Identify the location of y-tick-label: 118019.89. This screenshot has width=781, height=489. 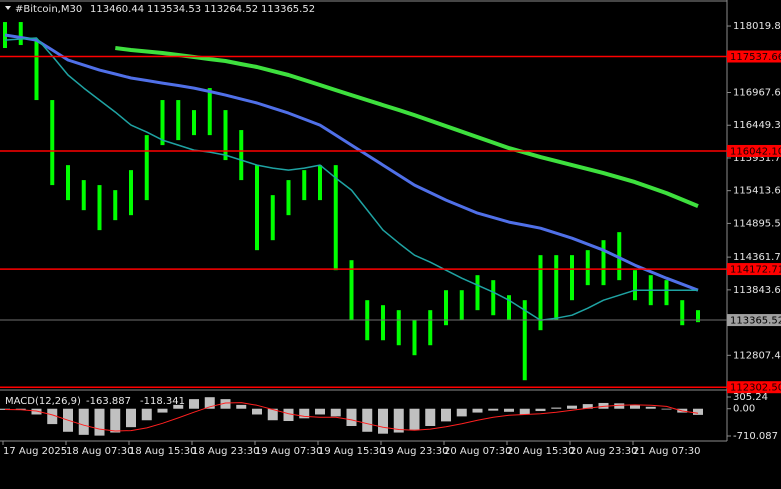
(757, 26).